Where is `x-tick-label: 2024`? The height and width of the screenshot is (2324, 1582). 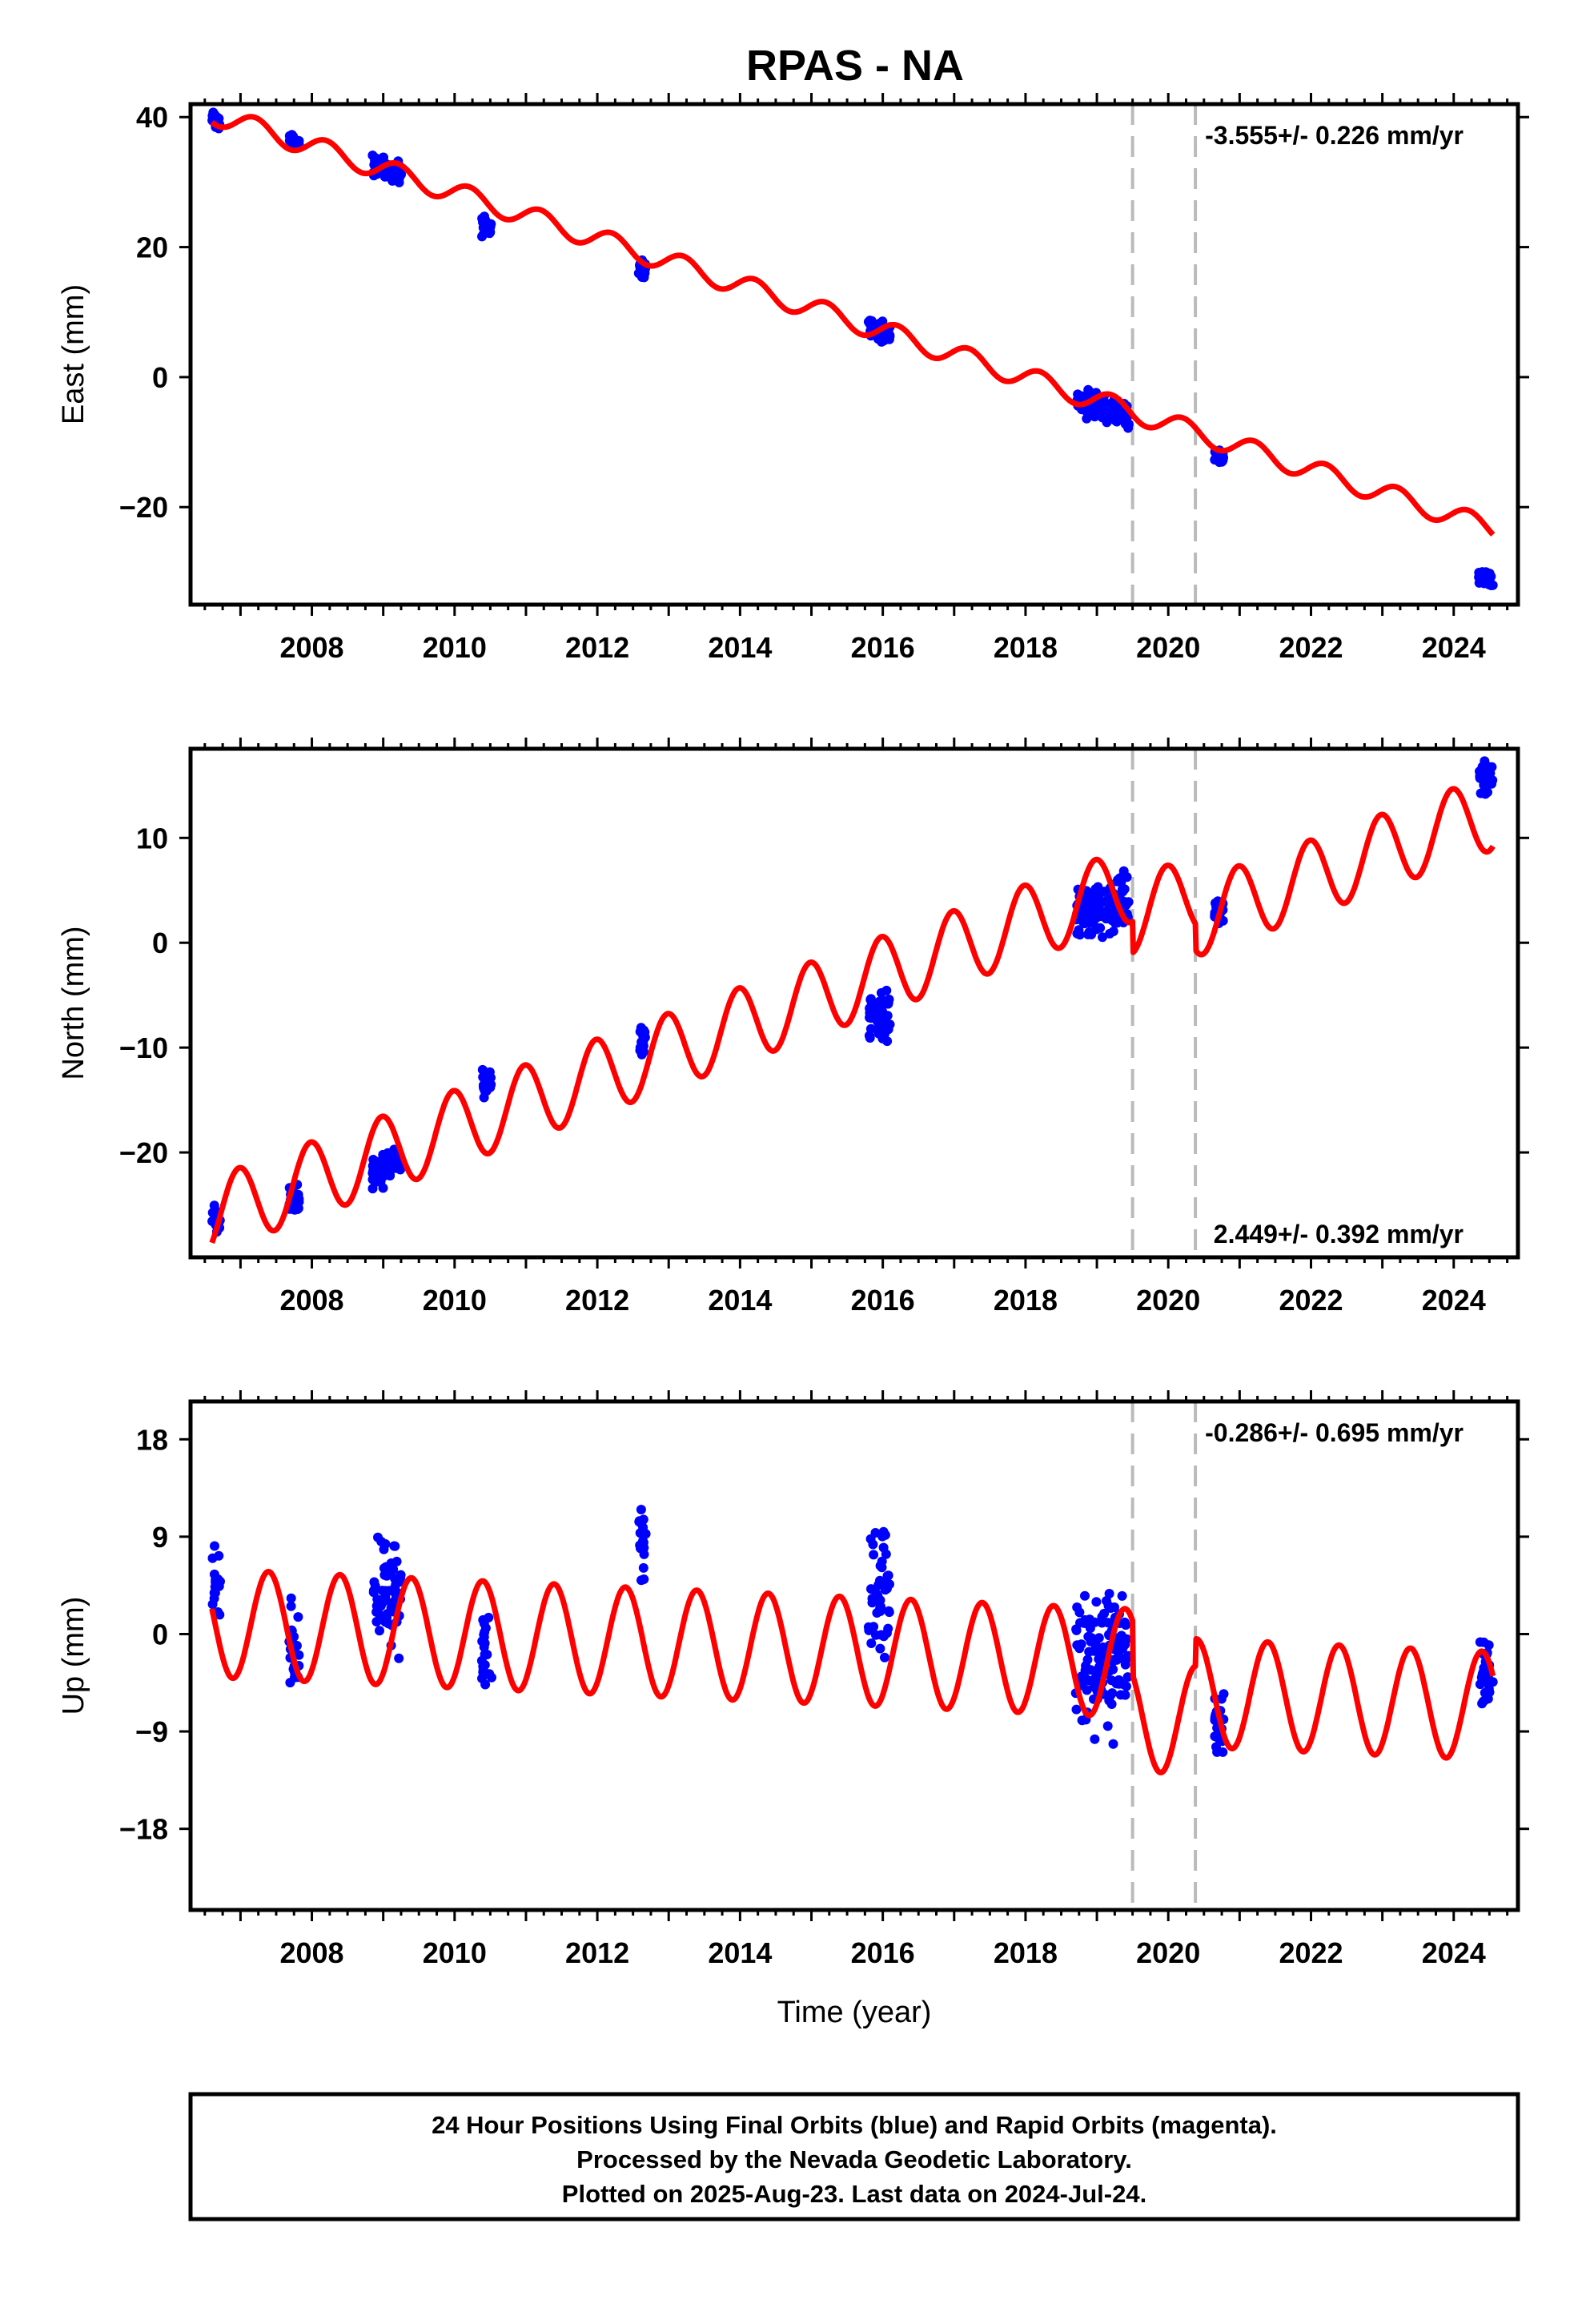 x-tick-label: 2024 is located at coordinates (1454, 647).